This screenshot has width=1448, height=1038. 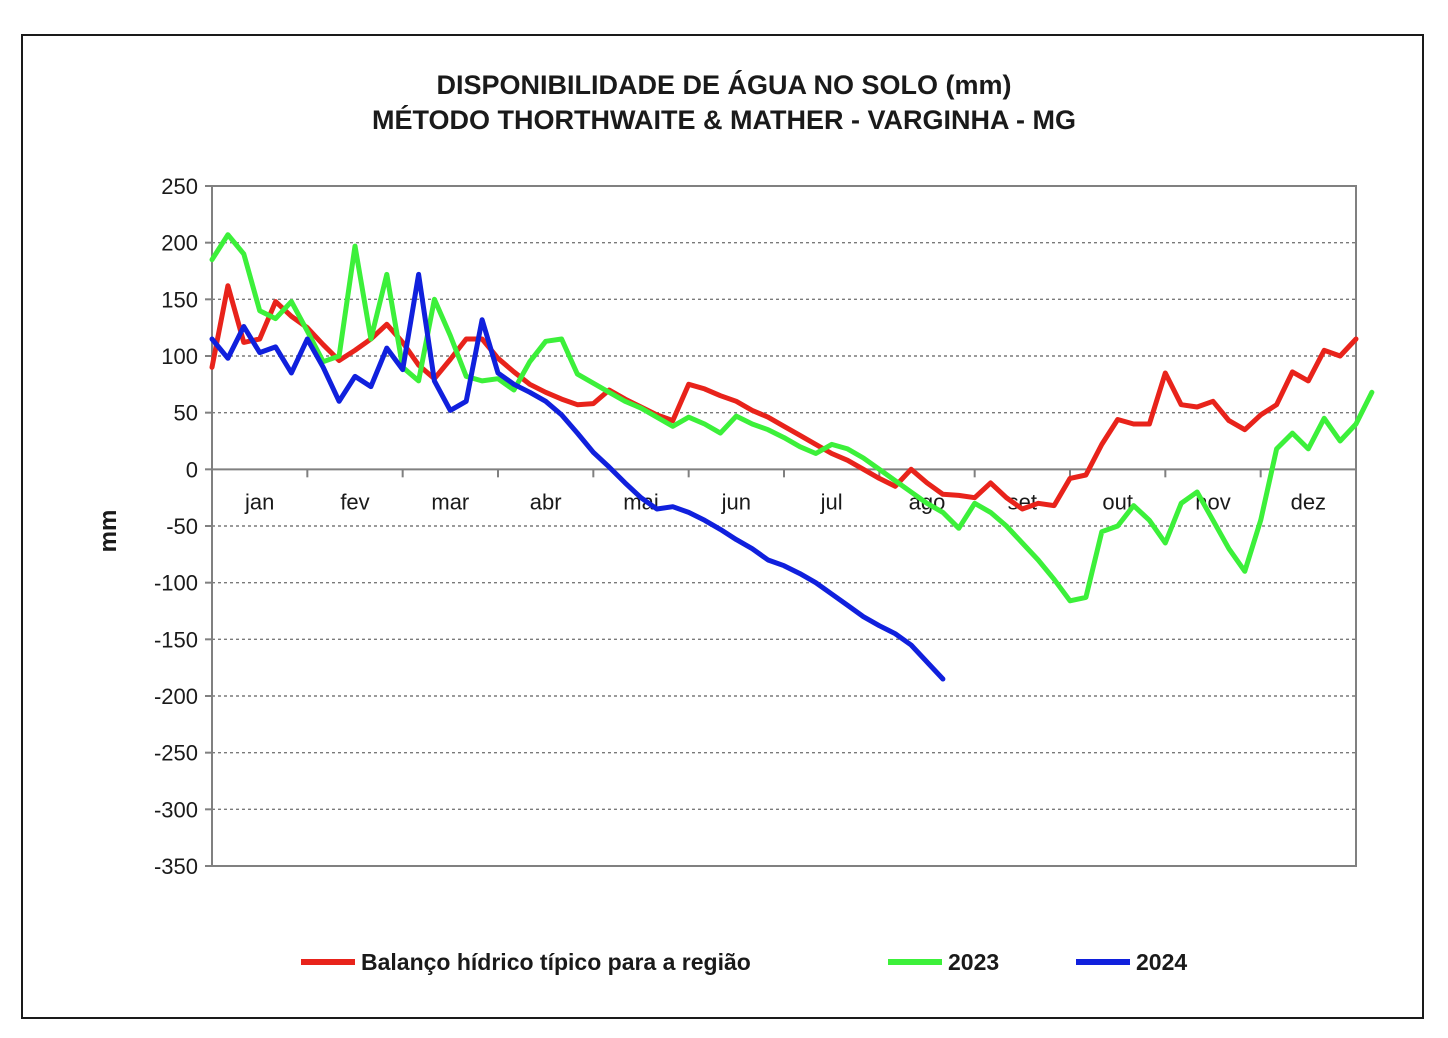 What do you see at coordinates (192, 469) in the screenshot?
I see `y-tick-label: 0` at bounding box center [192, 469].